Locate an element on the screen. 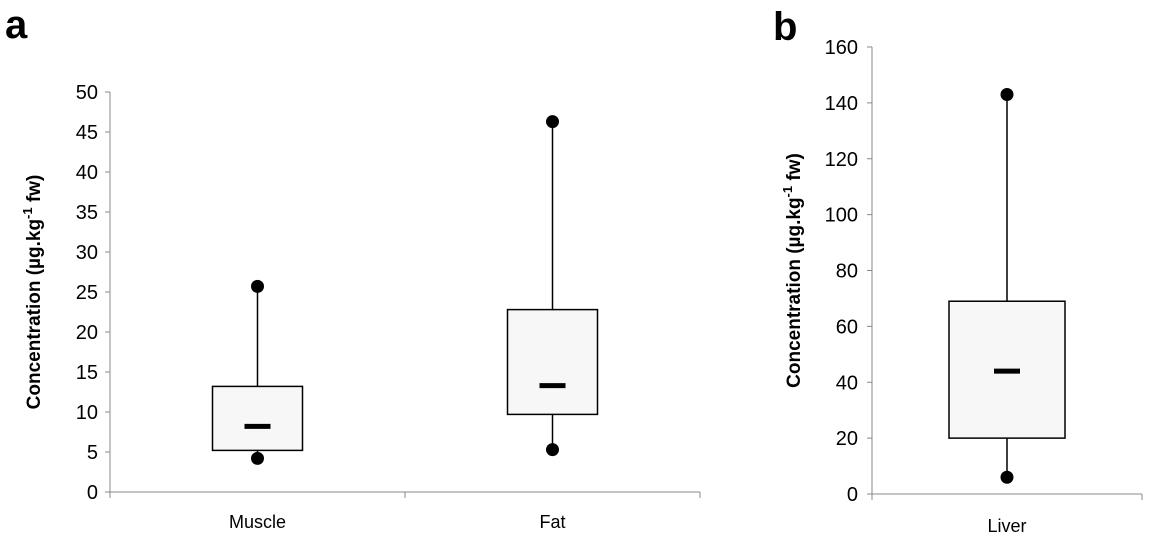 This screenshot has width=1150, height=544. y-tick-label: 30 is located at coordinates (87, 253).